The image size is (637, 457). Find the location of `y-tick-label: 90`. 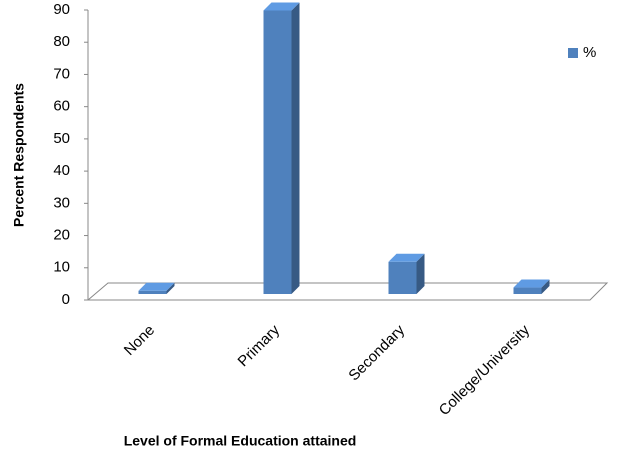

y-tick-label: 90 is located at coordinates (61, 9).